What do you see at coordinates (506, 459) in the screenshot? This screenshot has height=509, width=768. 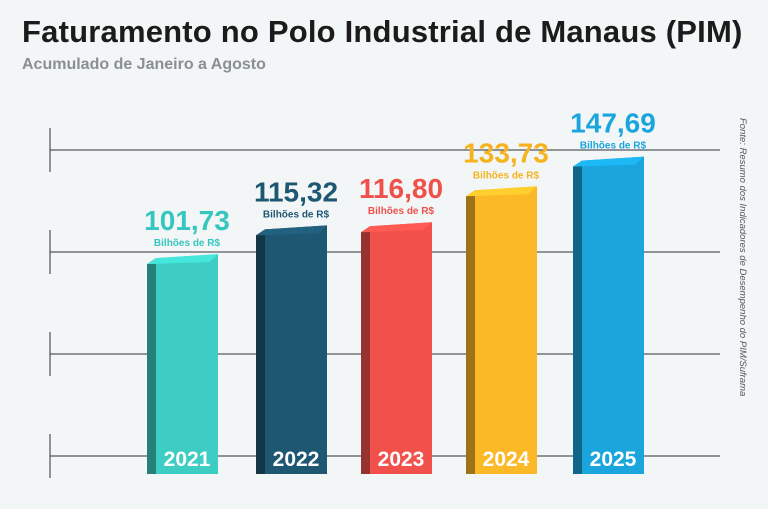 I see `category-label: 2024` at bounding box center [506, 459].